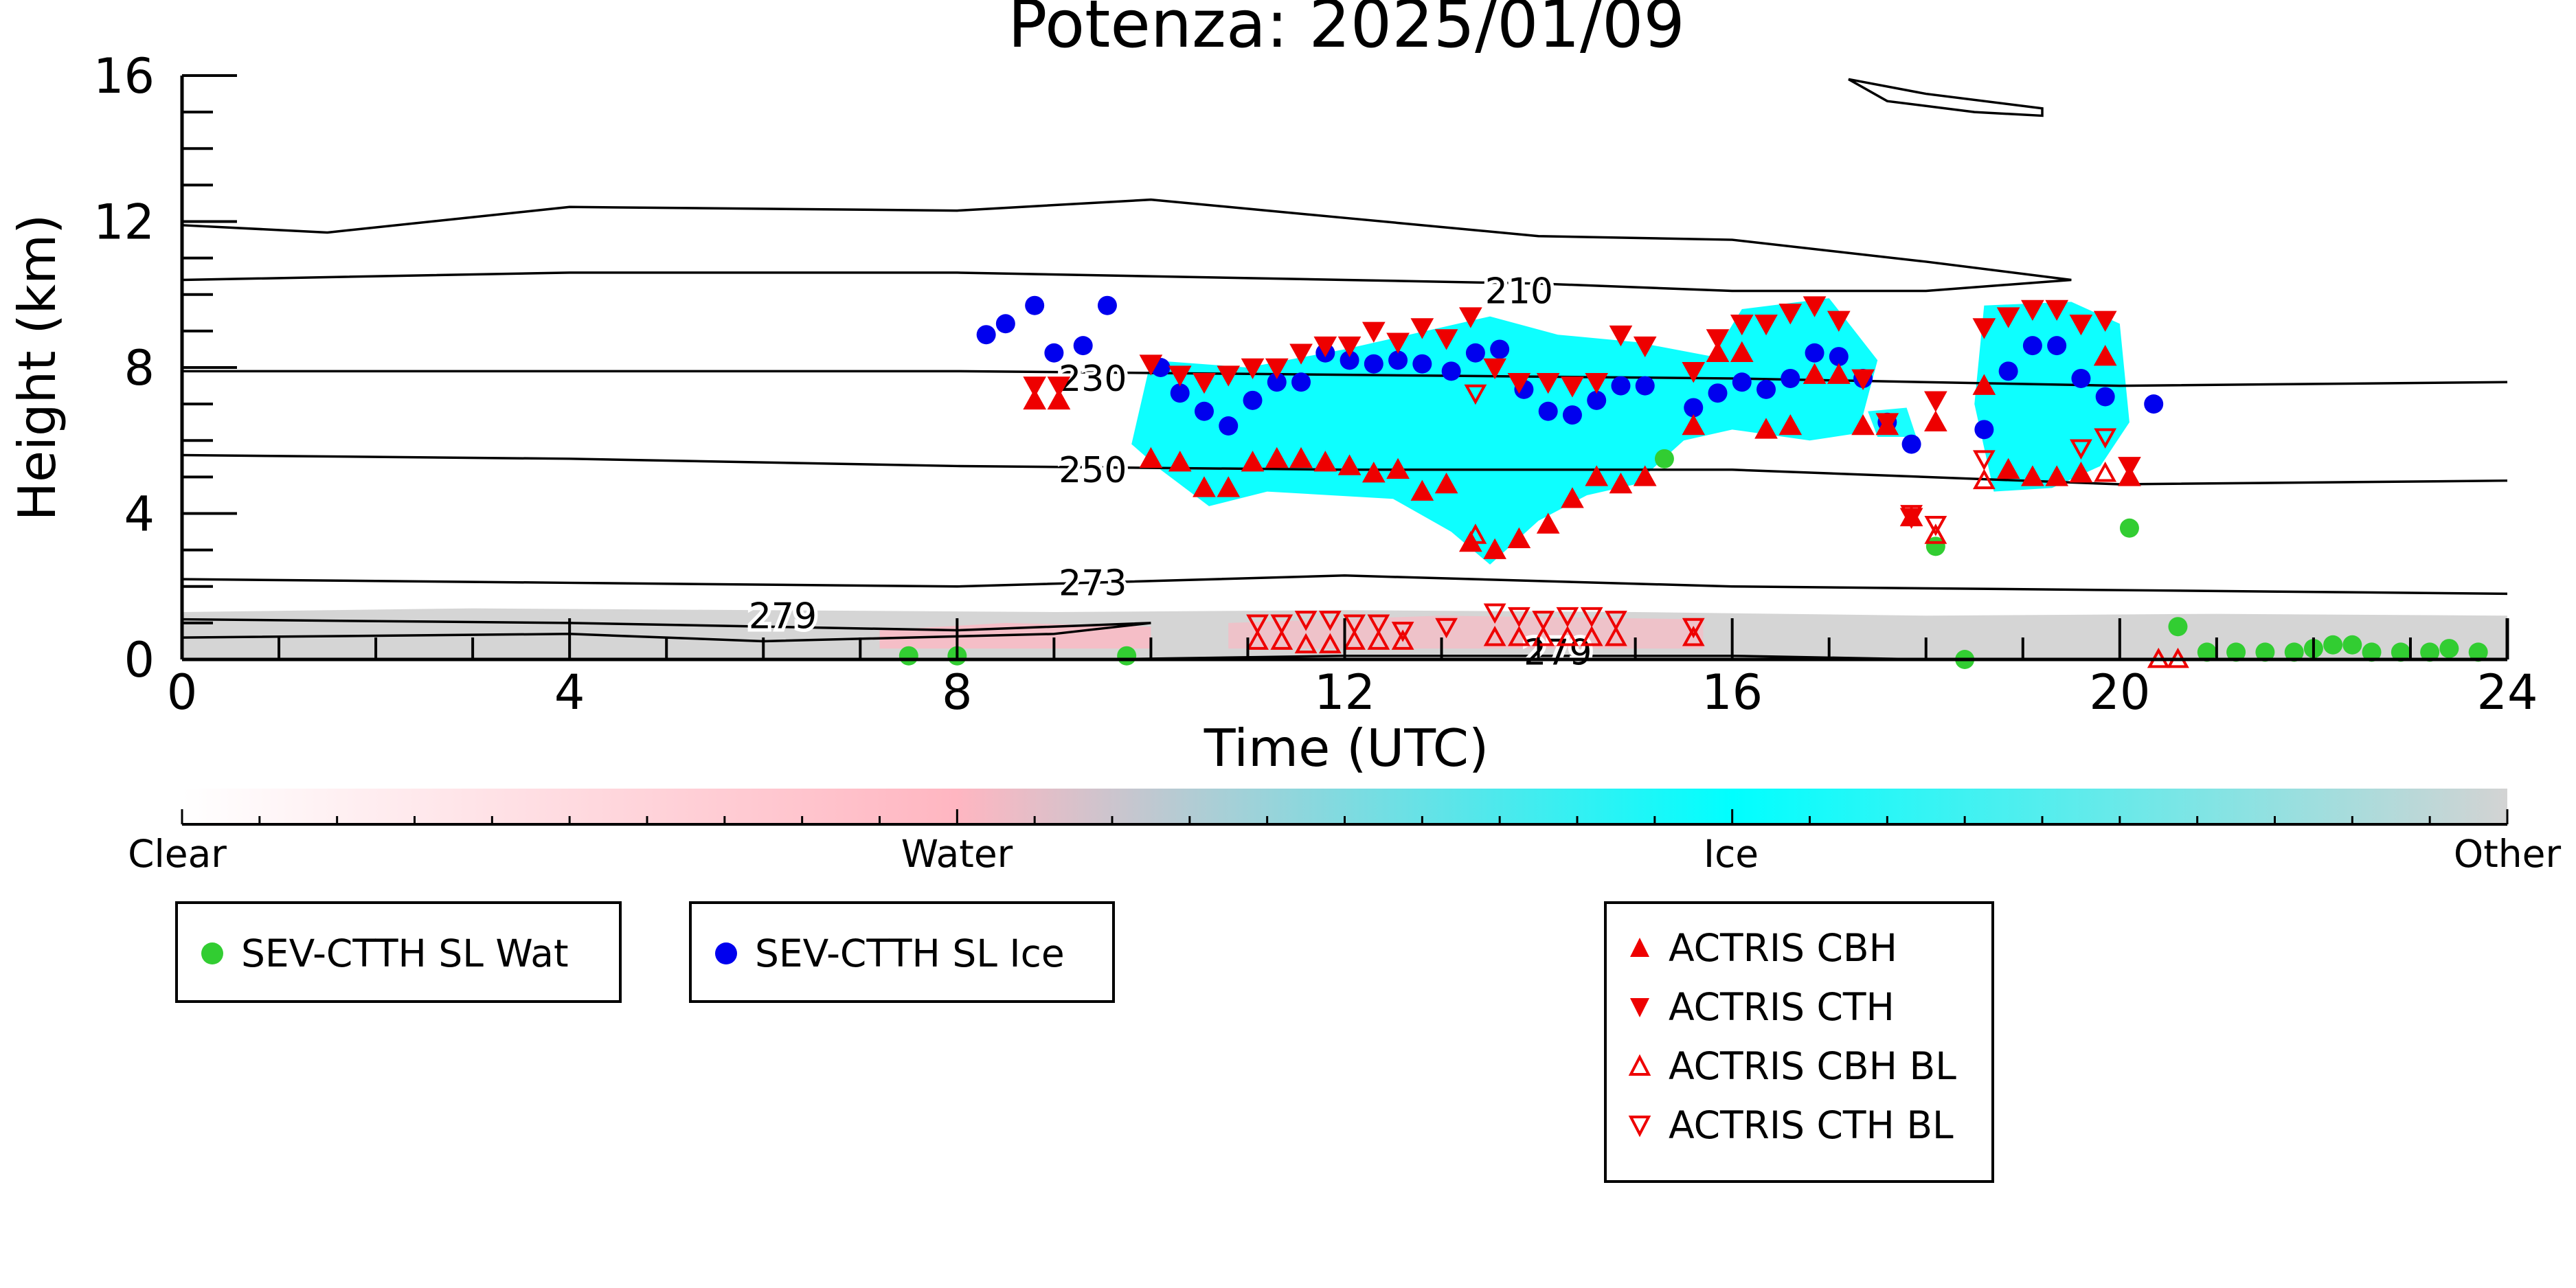 Image resolution: width=2576 pixels, height=1288 pixels. What do you see at coordinates (139, 514) in the screenshot?
I see `y-tick-label: 4` at bounding box center [139, 514].